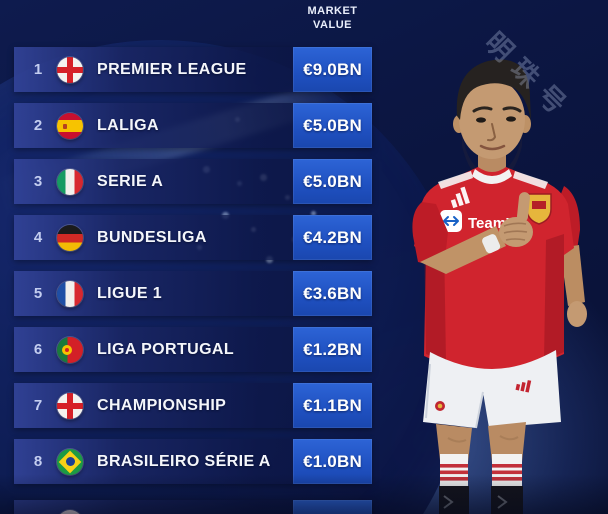 The image size is (608, 514). What do you see at coordinates (516, 219) in the screenshot?
I see `thumbs-up-hand` at bounding box center [516, 219].